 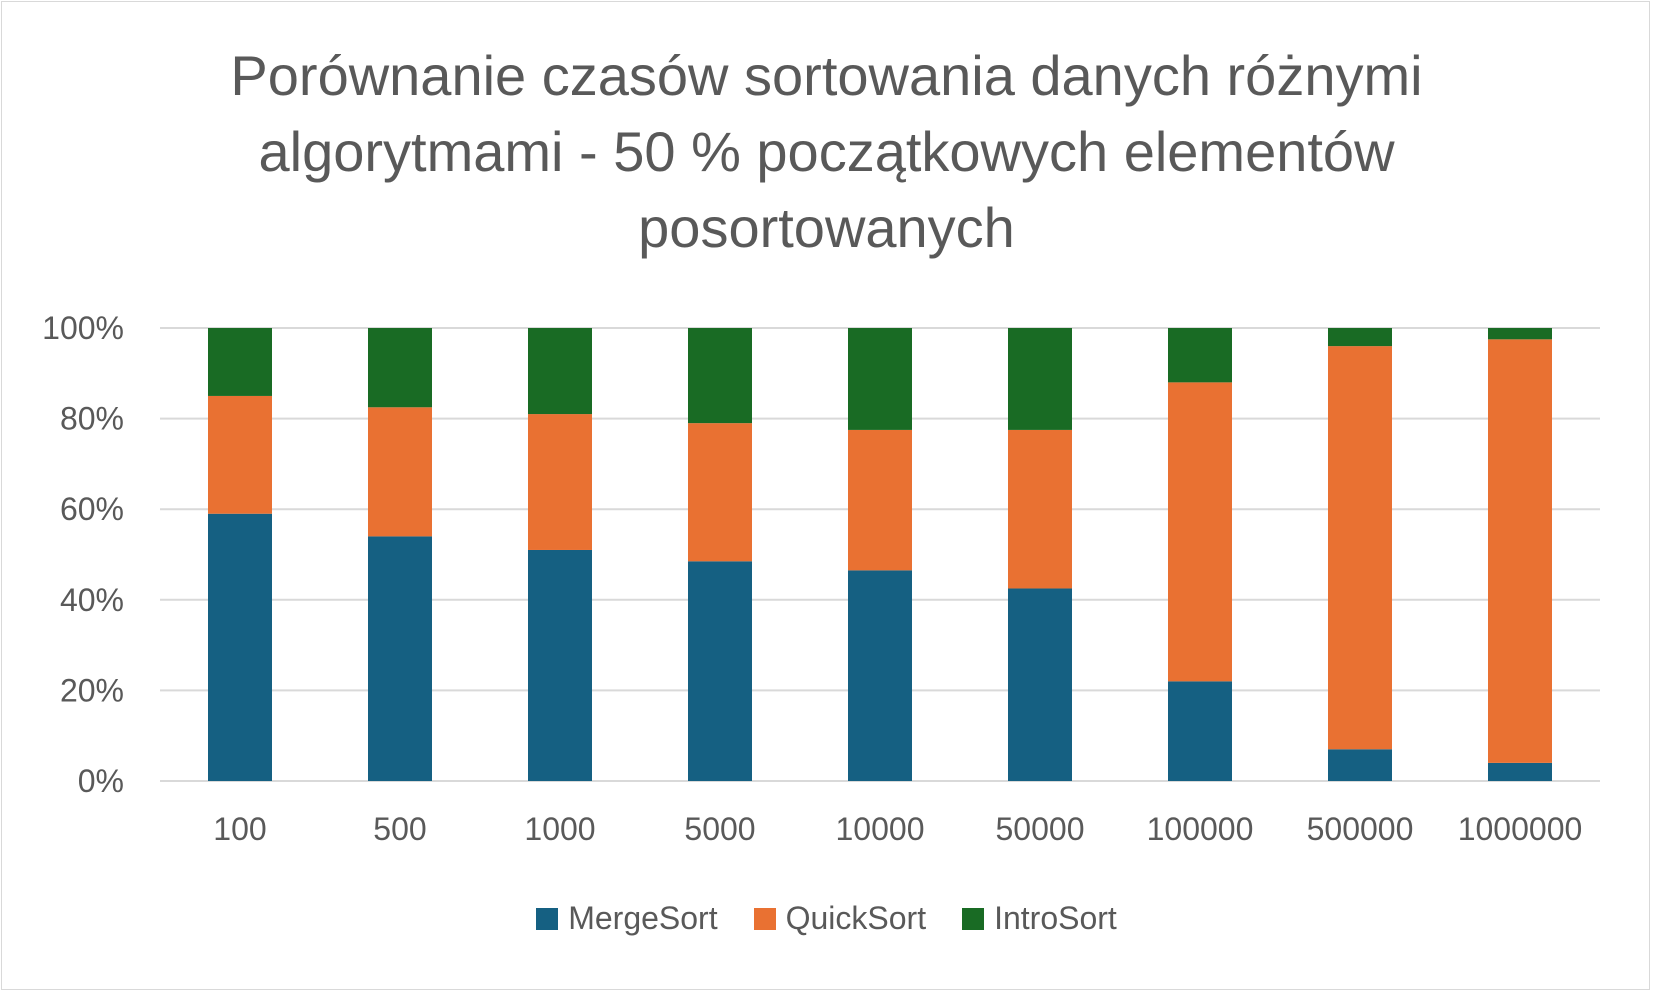 I want to click on legend-item-introsort: IntroSort, so click(x=1039, y=918).